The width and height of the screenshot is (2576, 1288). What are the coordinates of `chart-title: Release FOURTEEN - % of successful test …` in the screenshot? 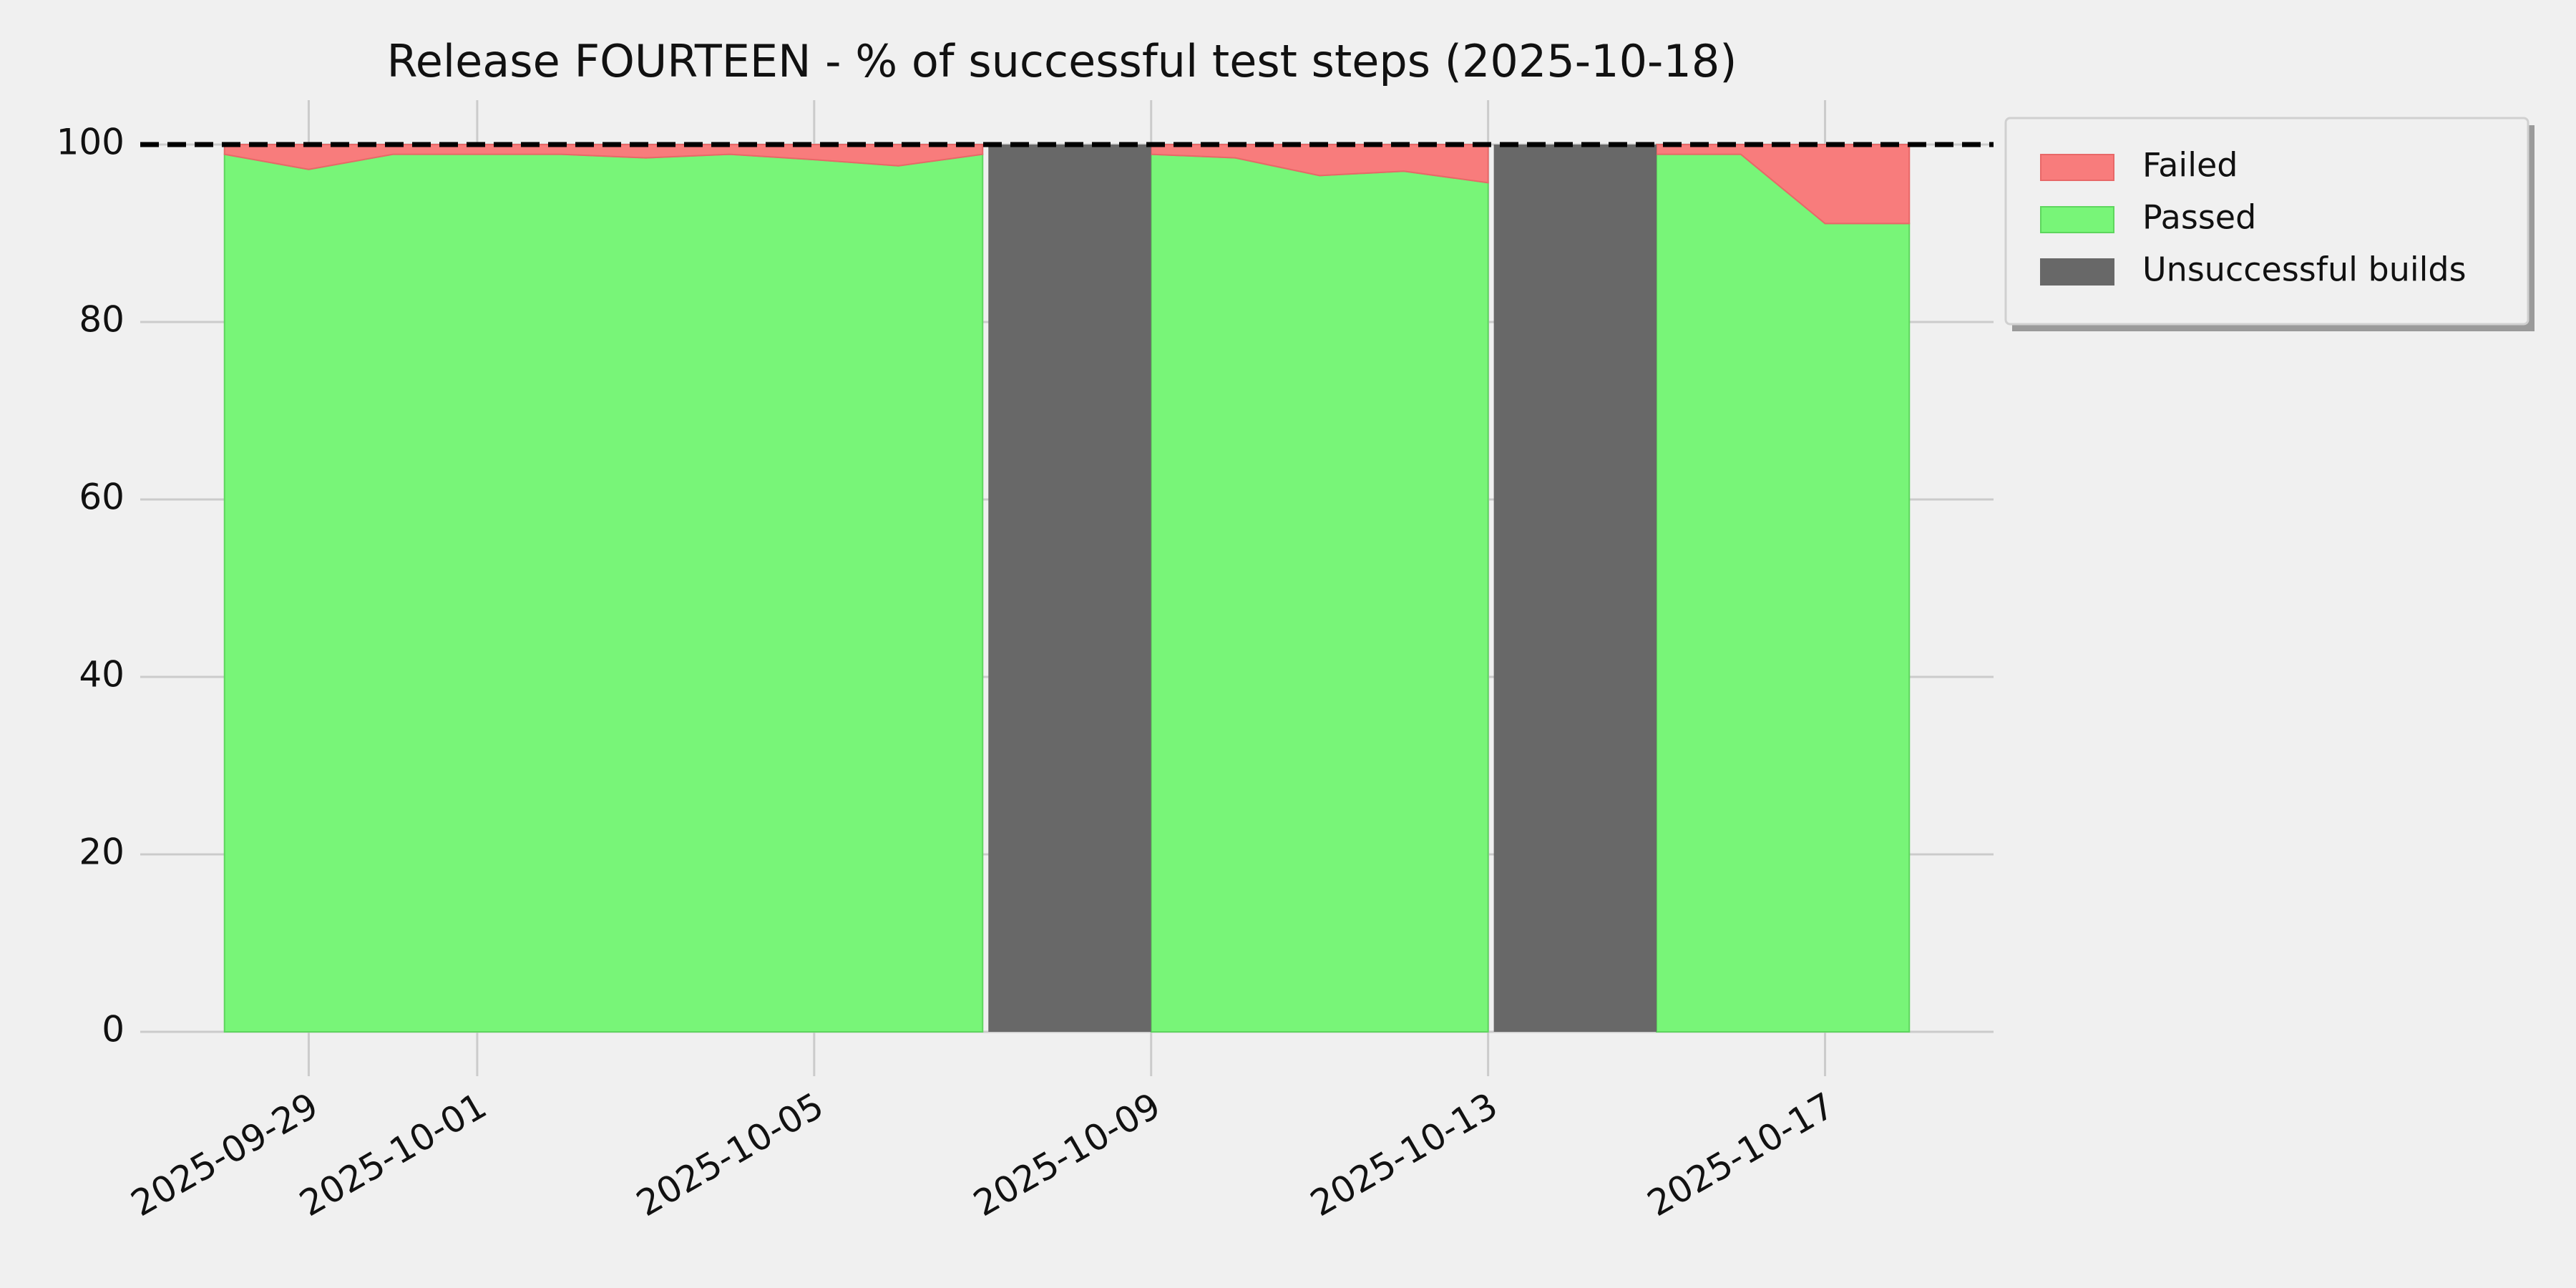 It's located at (1061, 61).